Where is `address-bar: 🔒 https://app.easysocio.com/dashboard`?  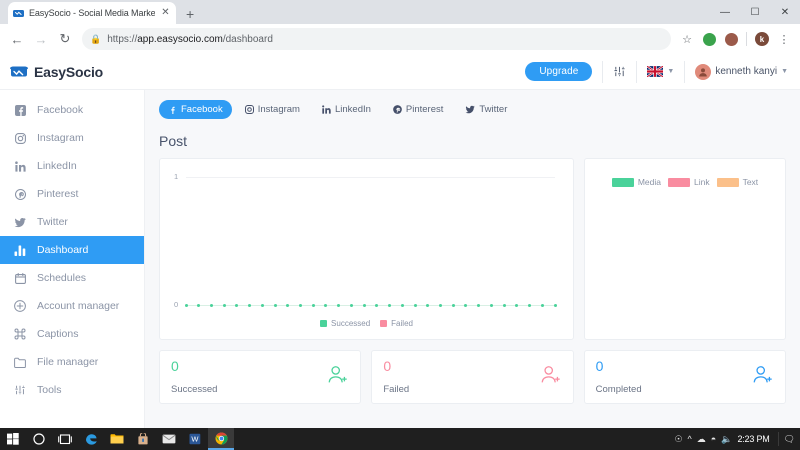
address-bar: 🔒 https://app.easysocio.com/dashboard is located at coordinates (376, 39).